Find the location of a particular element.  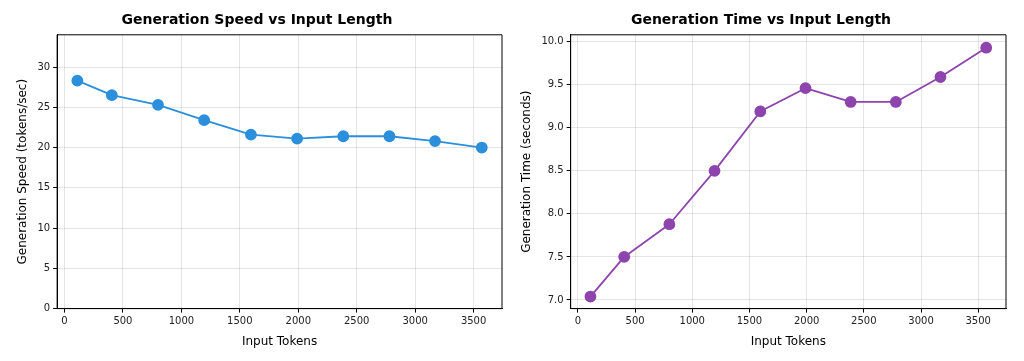

y-tick-label: 0 is located at coordinates (47, 308).